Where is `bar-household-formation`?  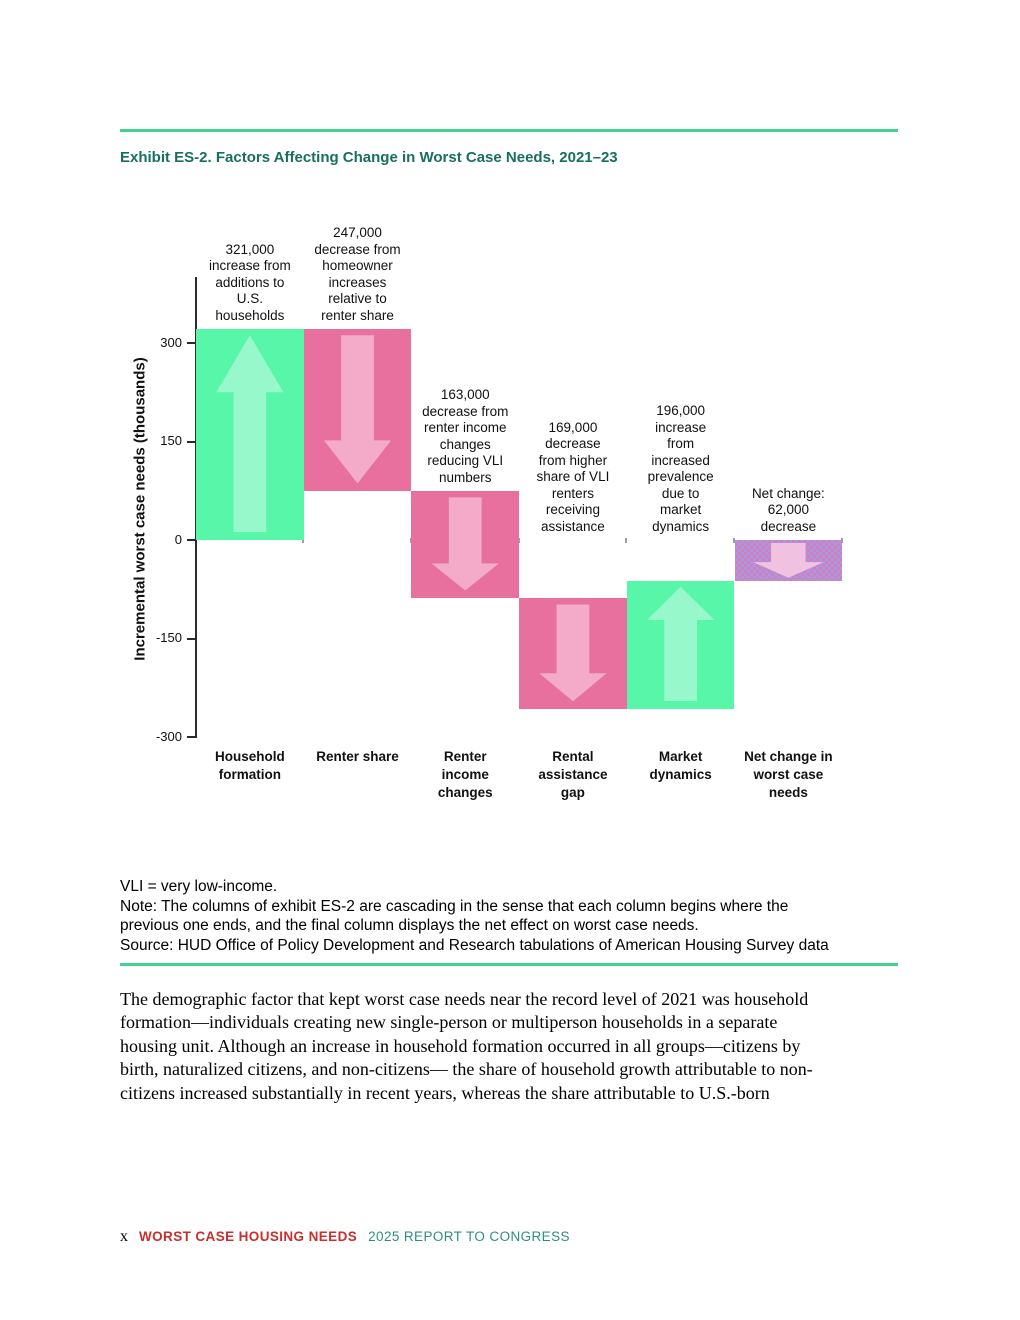
bar-household-formation is located at coordinates (250, 434).